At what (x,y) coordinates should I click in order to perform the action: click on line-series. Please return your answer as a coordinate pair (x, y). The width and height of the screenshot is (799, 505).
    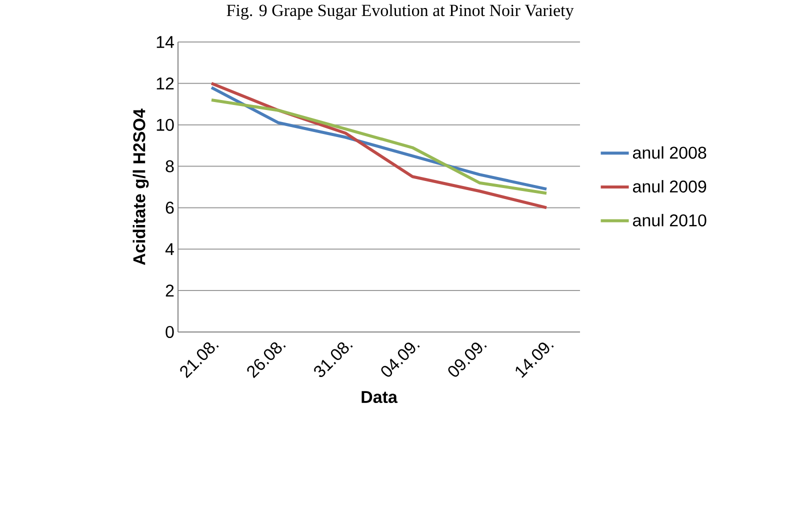
    Looking at the image, I should click on (379, 146).